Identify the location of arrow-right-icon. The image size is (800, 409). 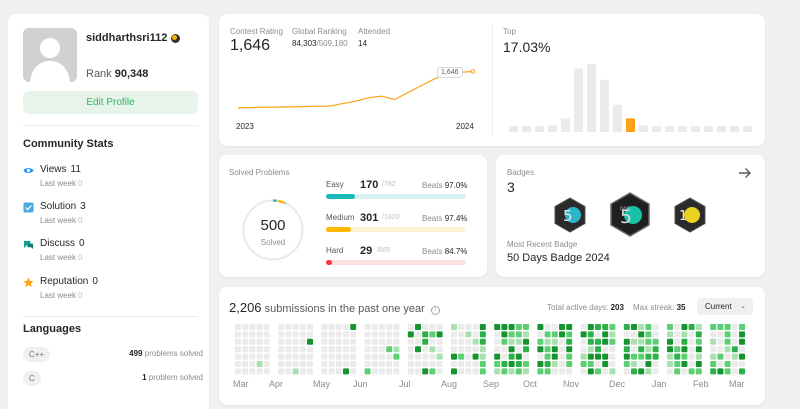
(745, 173).